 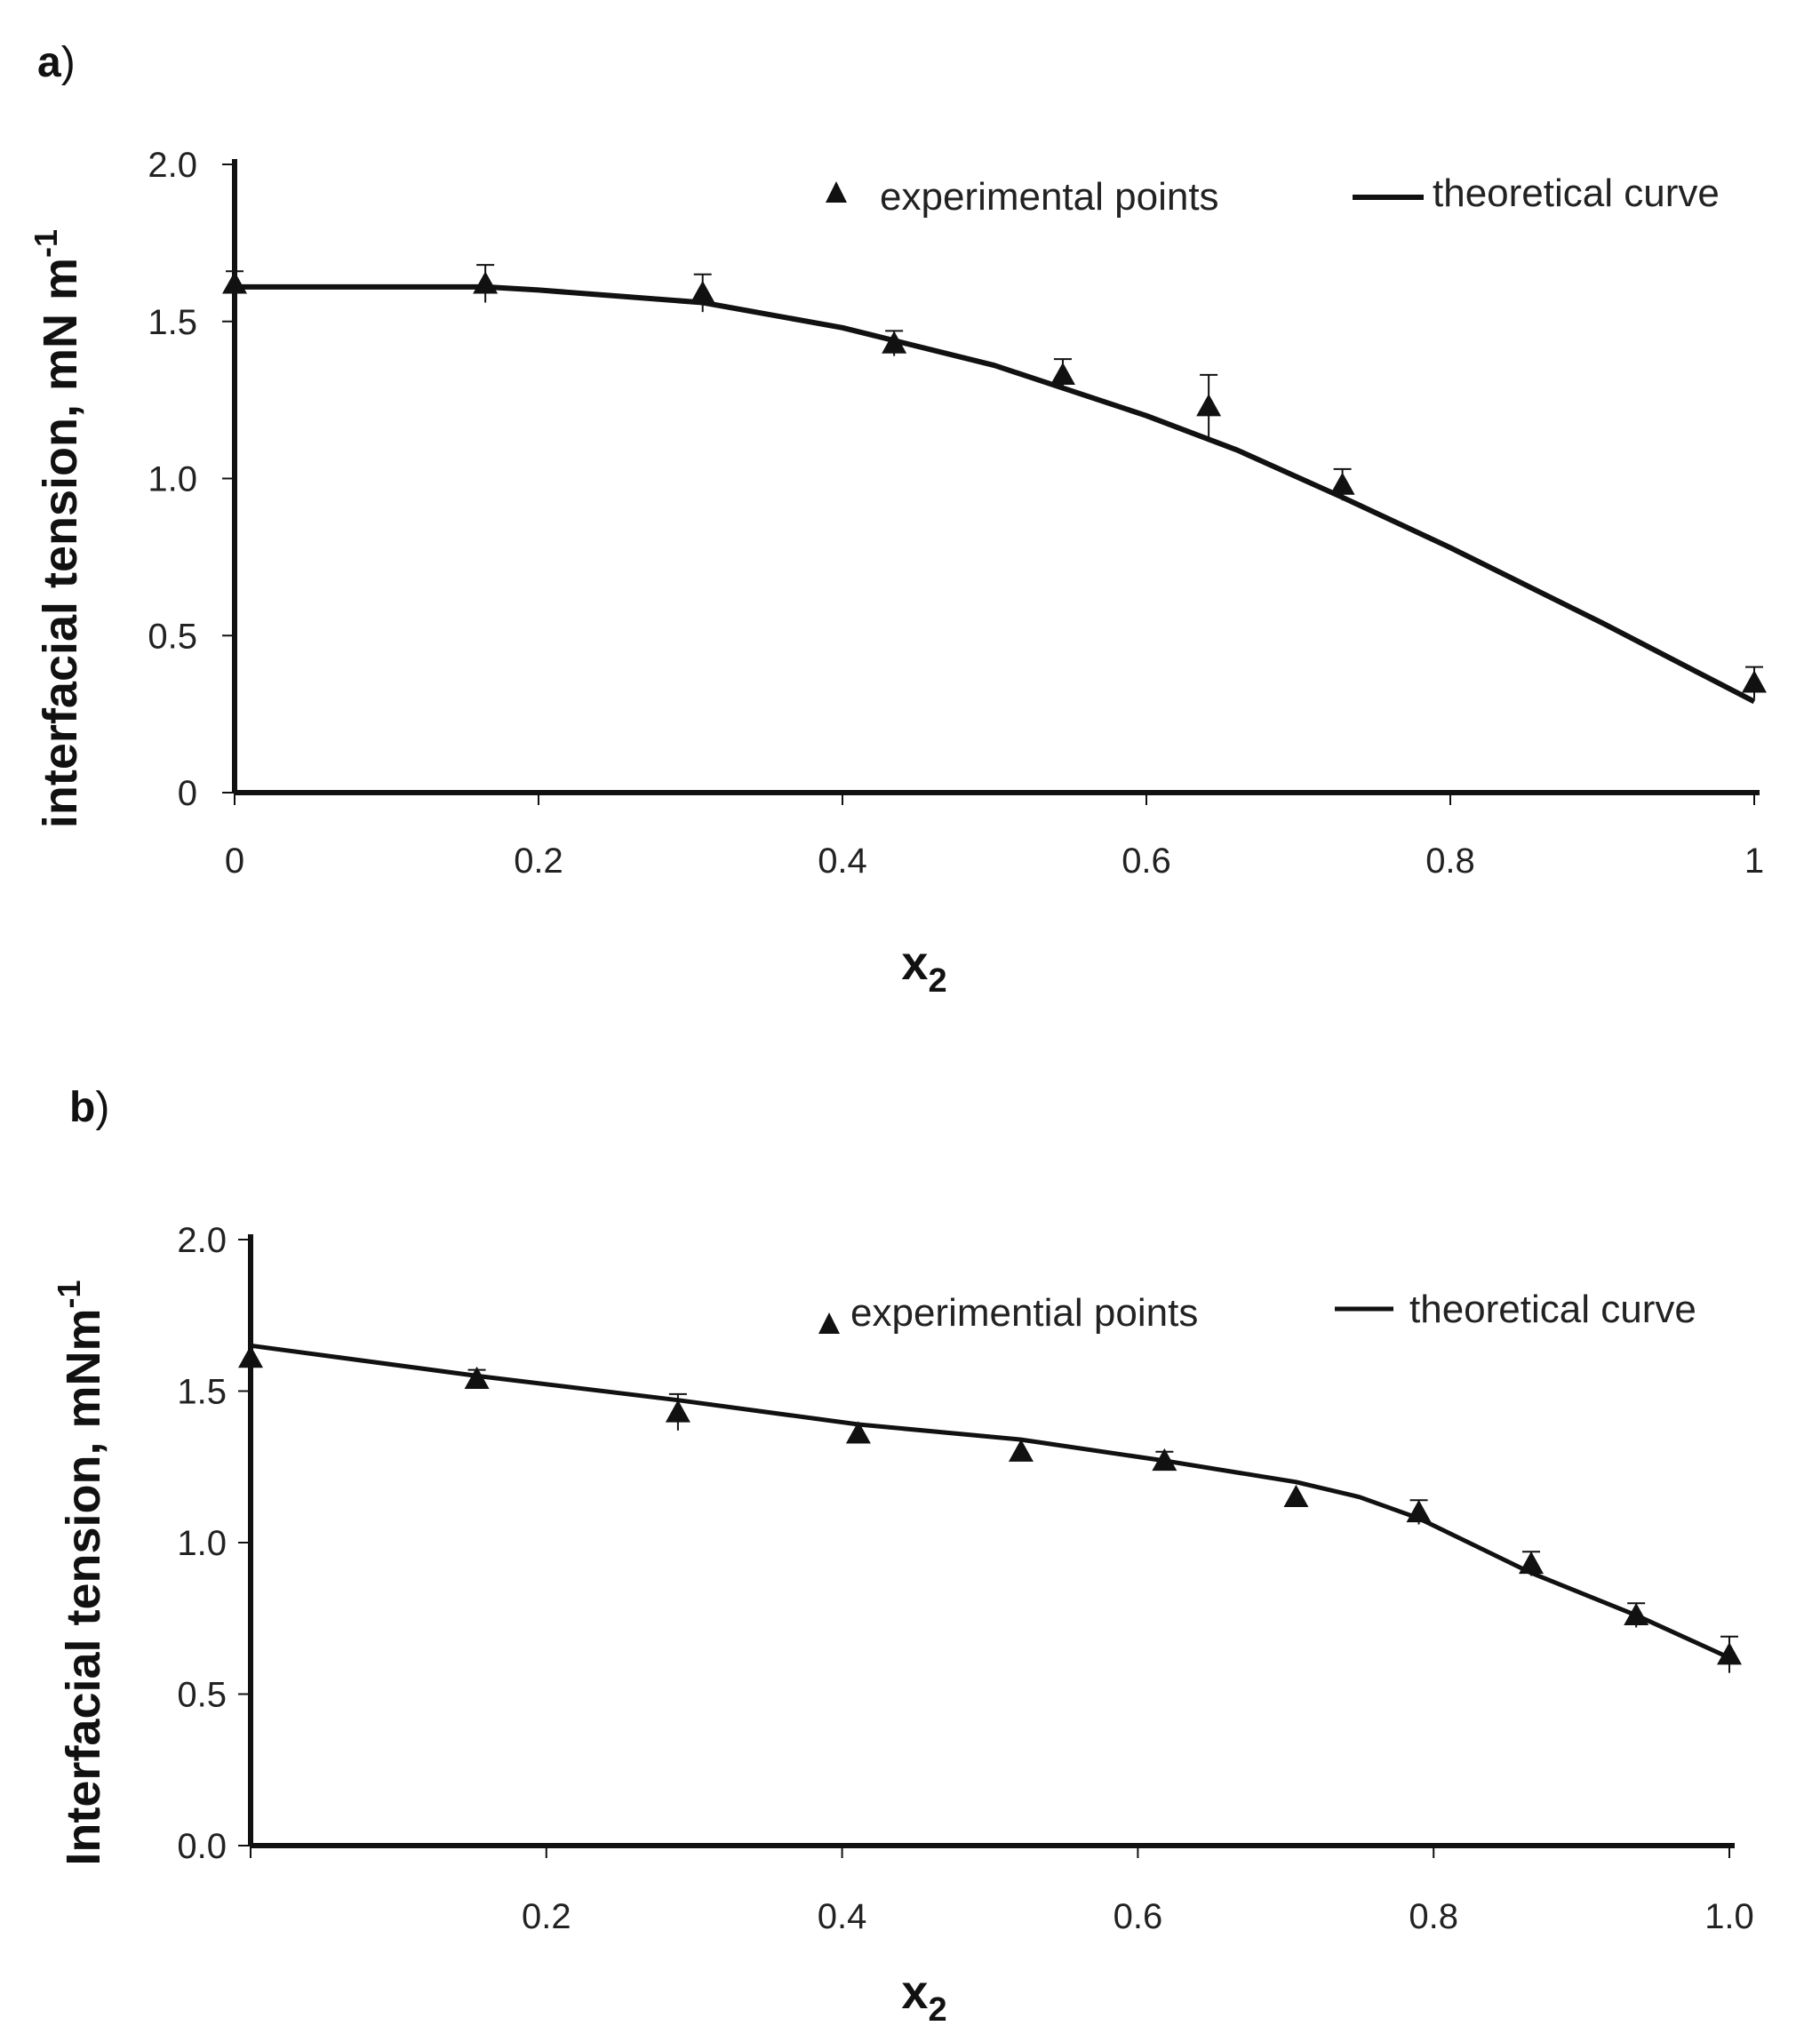 I want to click on panel-b-x-tick-label: 0.6, so click(x=1138, y=1916).